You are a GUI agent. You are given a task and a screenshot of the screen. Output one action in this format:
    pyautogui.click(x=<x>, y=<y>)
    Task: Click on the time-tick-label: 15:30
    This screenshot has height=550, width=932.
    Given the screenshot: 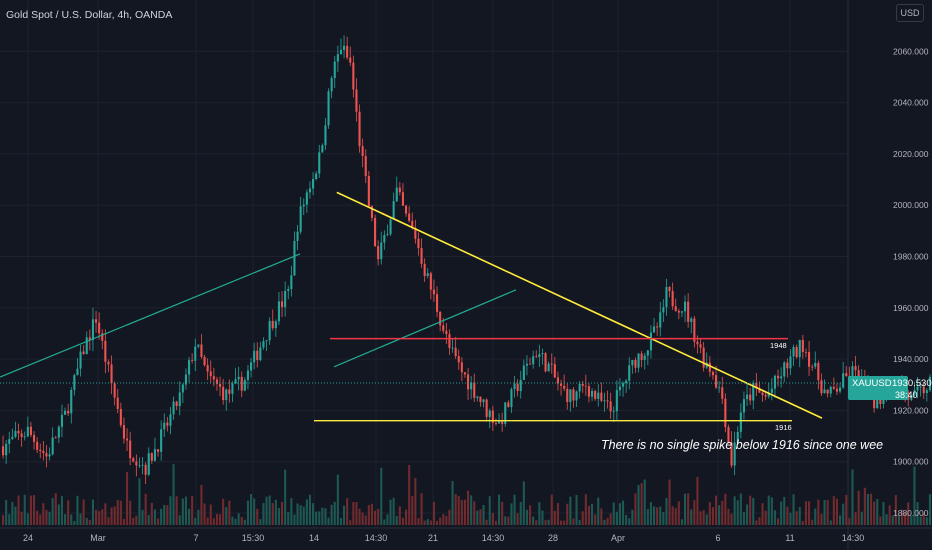 What is the action you would take?
    pyautogui.click(x=253, y=538)
    